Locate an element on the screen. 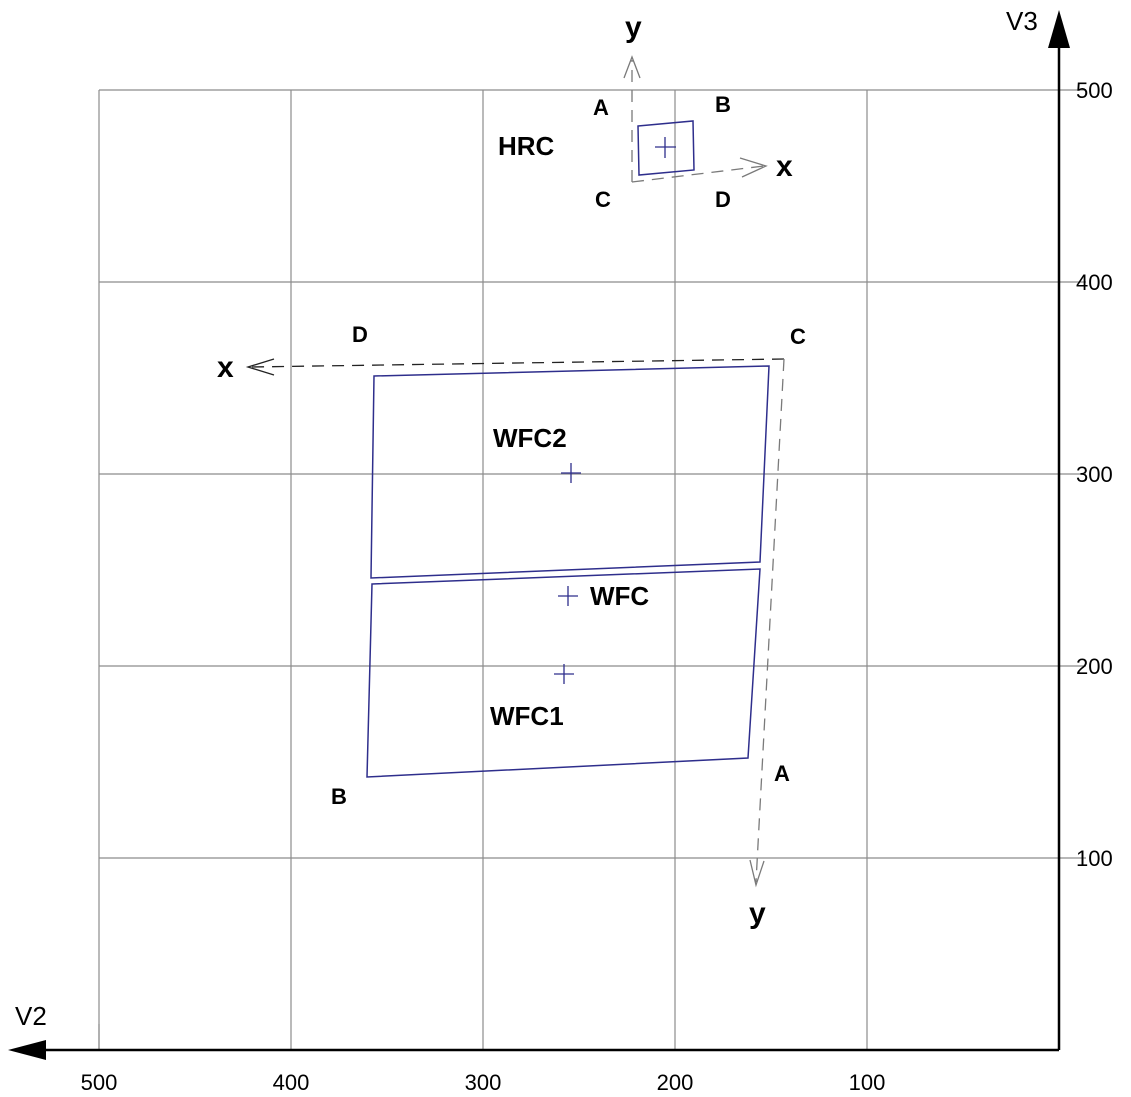 Image resolution: width=1131 pixels, height=1097 pixels. hrc-corner-d: D is located at coordinates (723, 199).